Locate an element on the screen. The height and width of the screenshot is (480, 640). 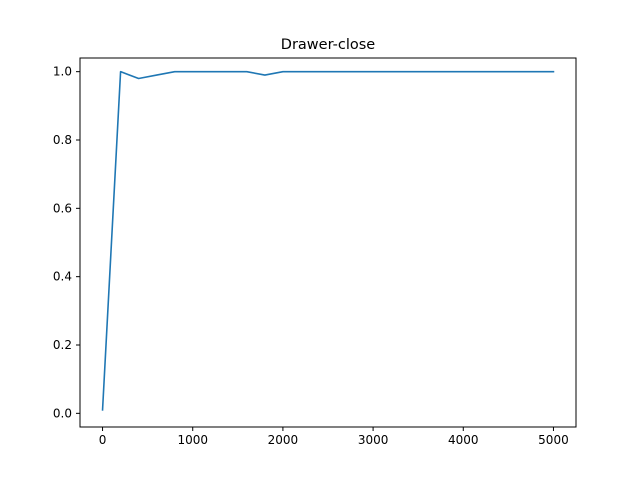
y-tick-label: 0.2 is located at coordinates (62, 345).